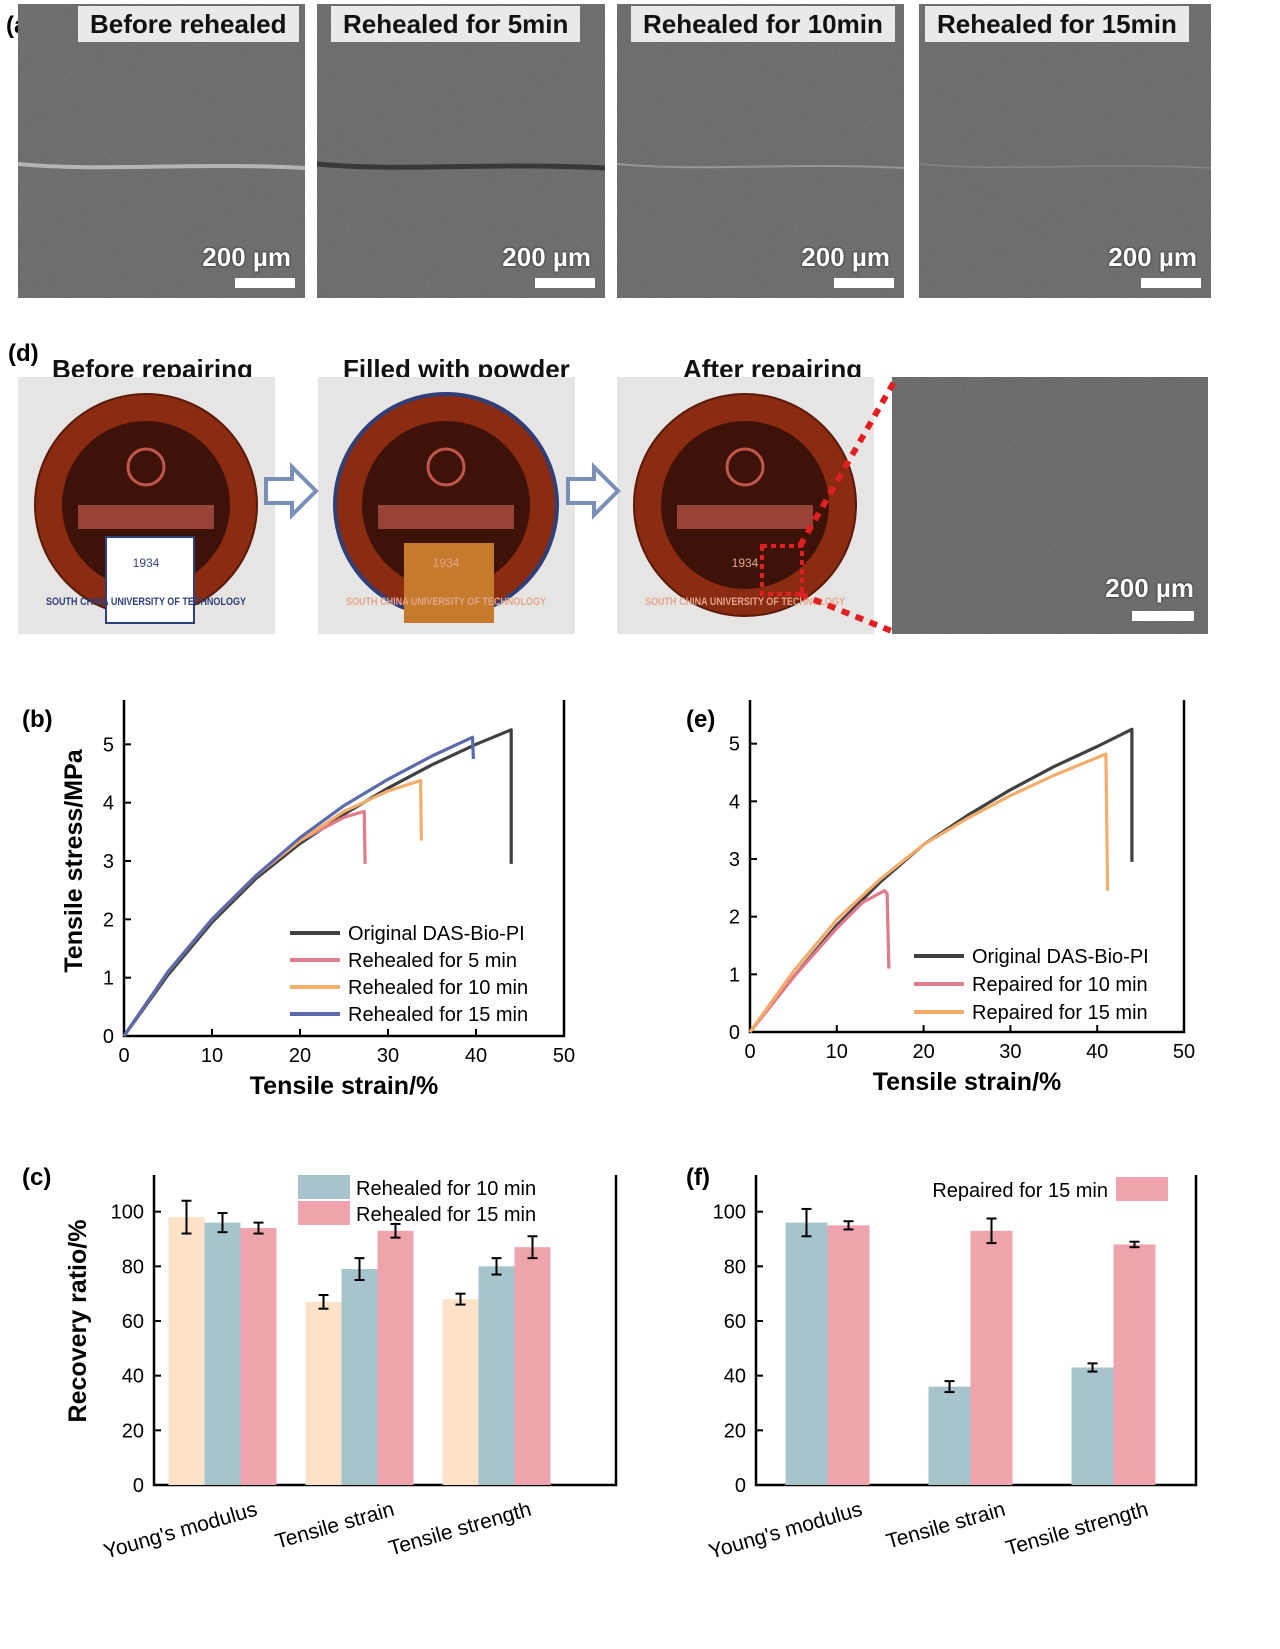 Image resolution: width=1280 pixels, height=1649 pixels. Describe the element at coordinates (150, 580) in the screenshot. I see `seal-cut-area` at that location.